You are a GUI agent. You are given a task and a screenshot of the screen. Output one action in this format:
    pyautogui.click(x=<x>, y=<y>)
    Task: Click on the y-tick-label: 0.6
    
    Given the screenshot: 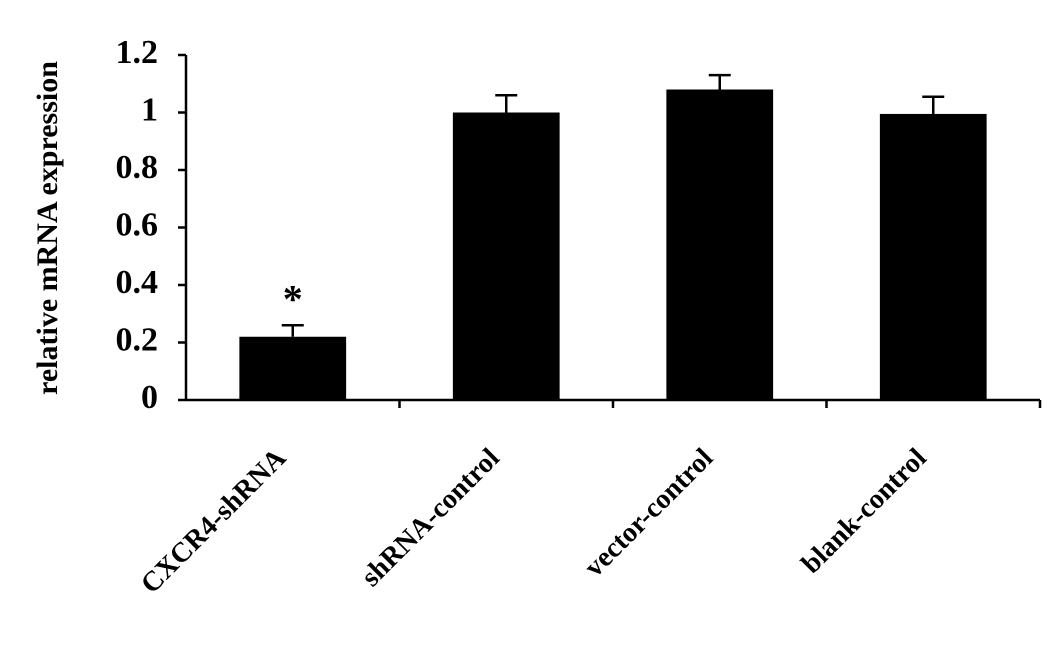 What is the action you would take?
    pyautogui.click(x=137, y=224)
    